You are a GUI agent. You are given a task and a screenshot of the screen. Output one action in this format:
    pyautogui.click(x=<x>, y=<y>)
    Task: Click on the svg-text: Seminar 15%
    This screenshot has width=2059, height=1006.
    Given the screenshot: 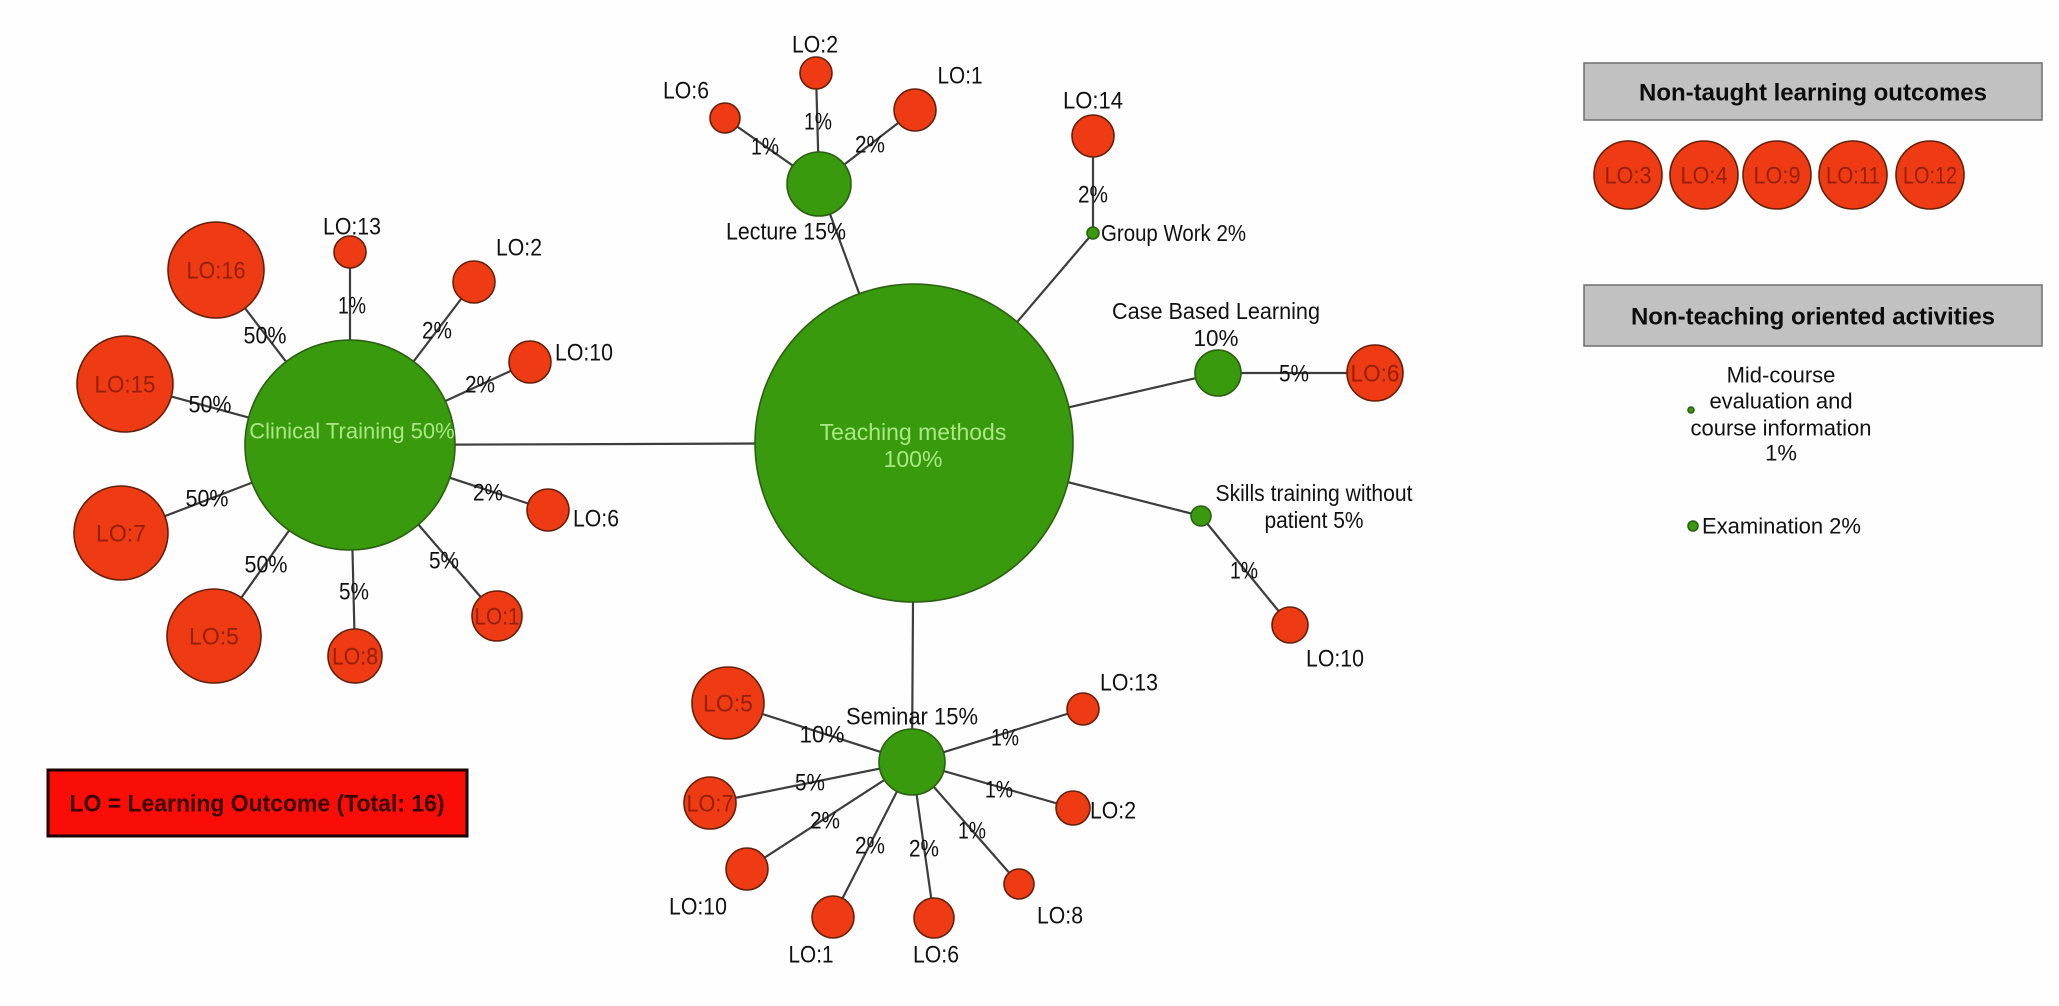 What is the action you would take?
    pyautogui.click(x=912, y=716)
    